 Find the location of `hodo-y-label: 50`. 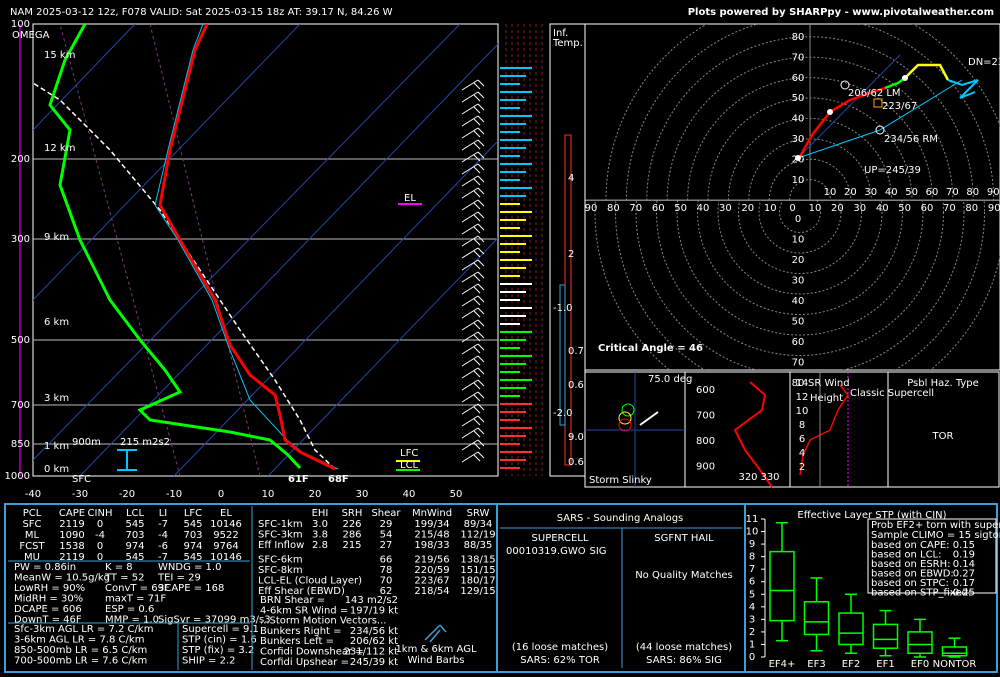

hodo-y-label: 50 is located at coordinates (798, 98).